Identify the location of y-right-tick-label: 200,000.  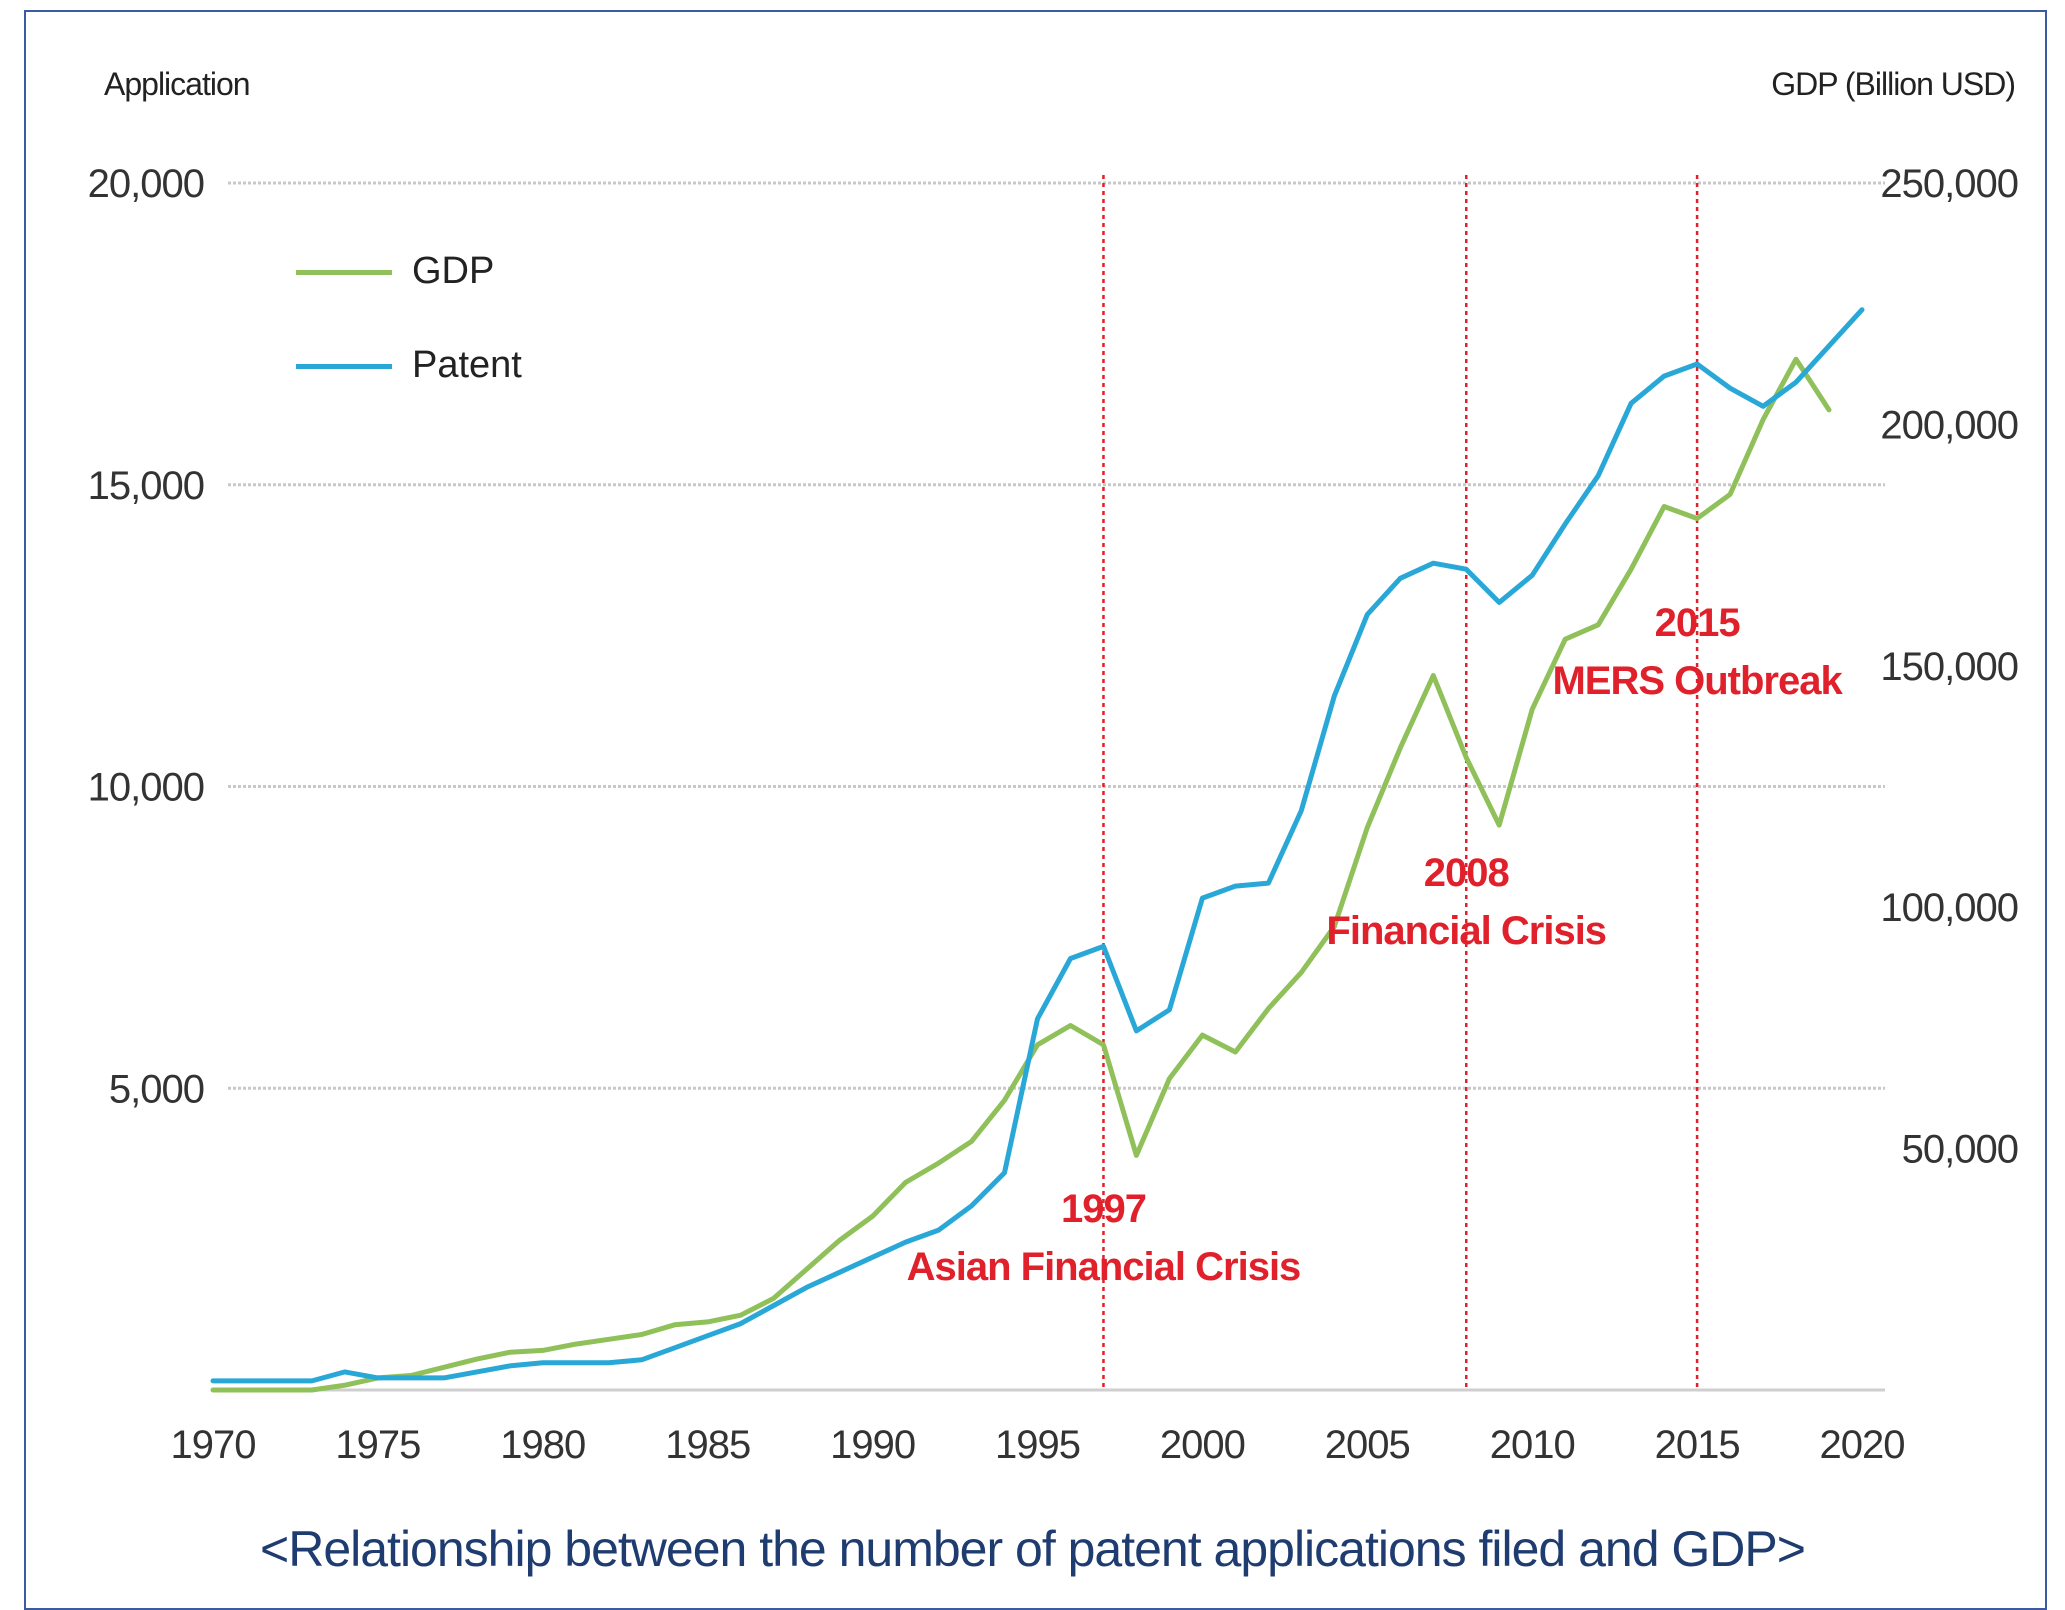
(1949, 425).